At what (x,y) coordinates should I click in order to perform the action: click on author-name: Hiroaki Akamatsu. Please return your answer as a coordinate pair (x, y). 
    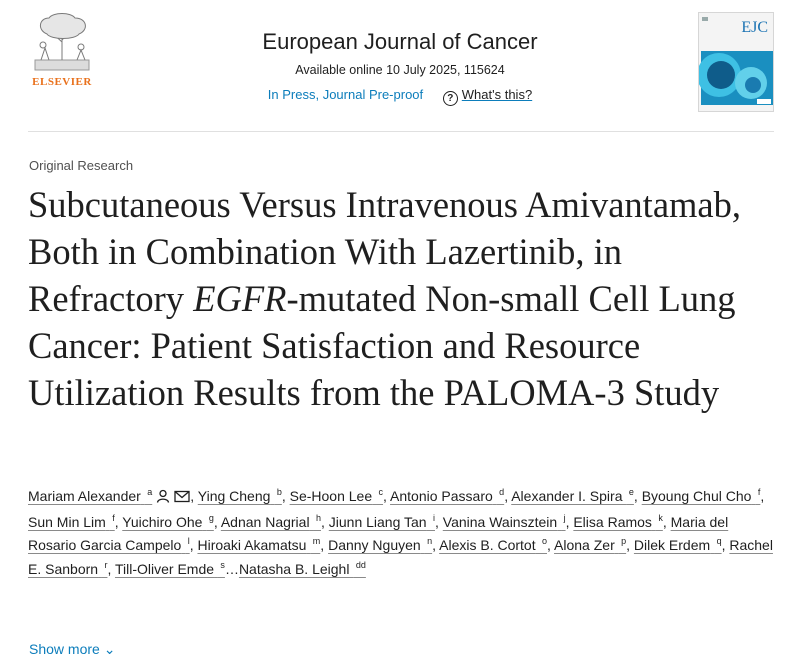
    Looking at the image, I should click on (252, 545).